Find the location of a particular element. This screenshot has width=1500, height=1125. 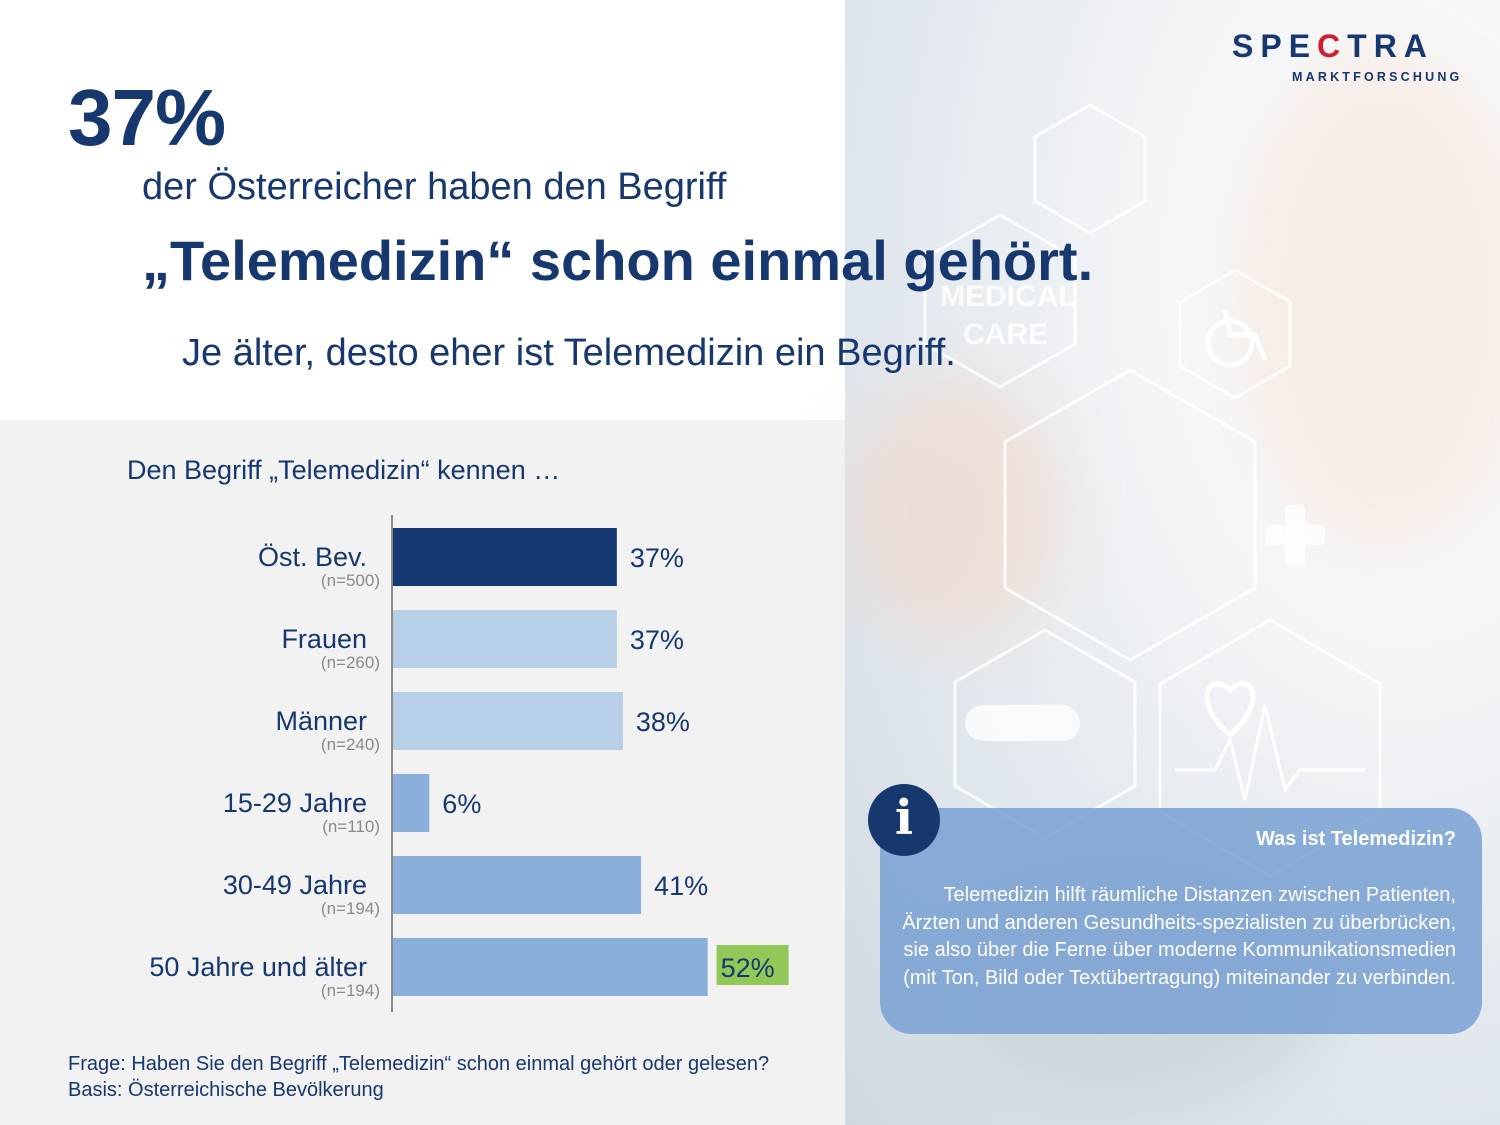

sample-size-label: (n=500) is located at coordinates (350, 580).